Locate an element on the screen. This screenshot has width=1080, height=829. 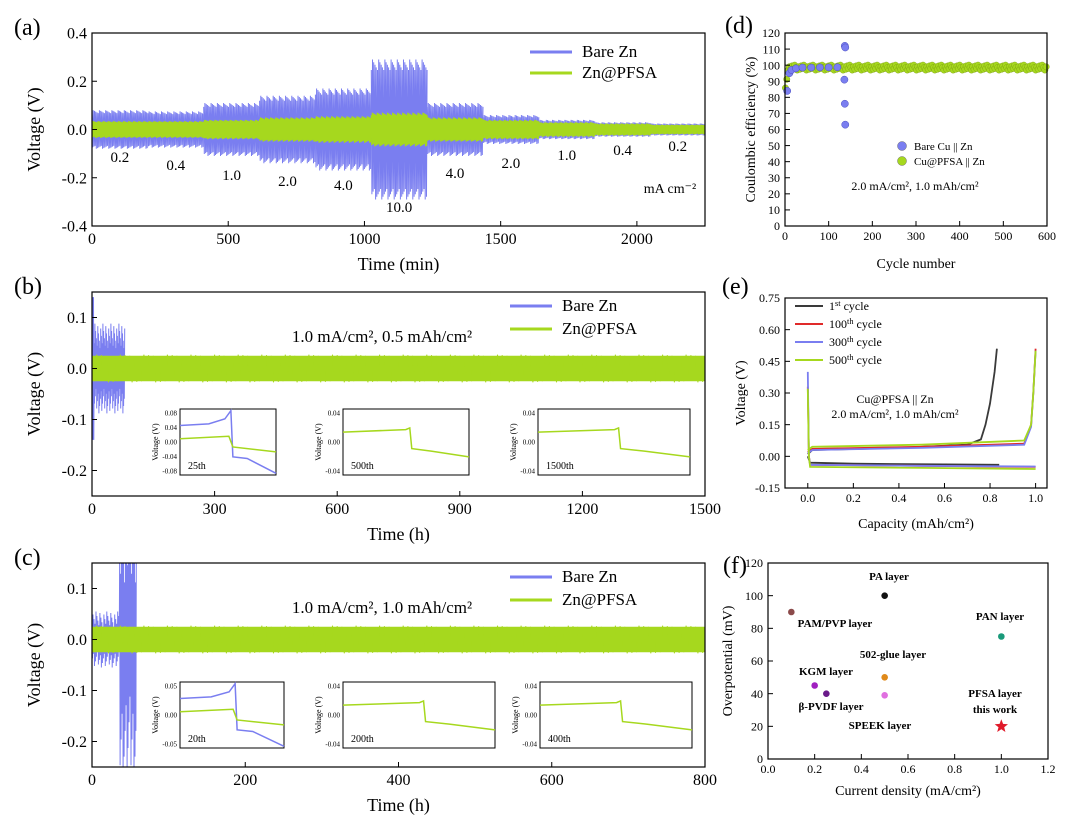
condition-label: 1.0 mA/cm², 1.0 mAh/cm² is located at coordinates (382, 607).